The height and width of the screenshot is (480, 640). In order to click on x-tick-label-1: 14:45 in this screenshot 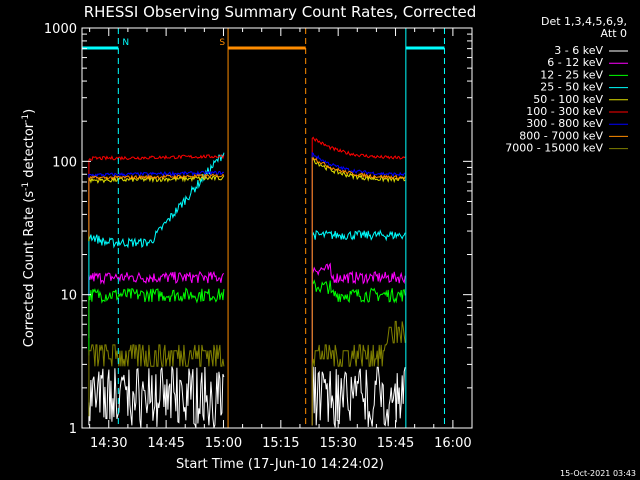, I will do `click(165, 443)`.